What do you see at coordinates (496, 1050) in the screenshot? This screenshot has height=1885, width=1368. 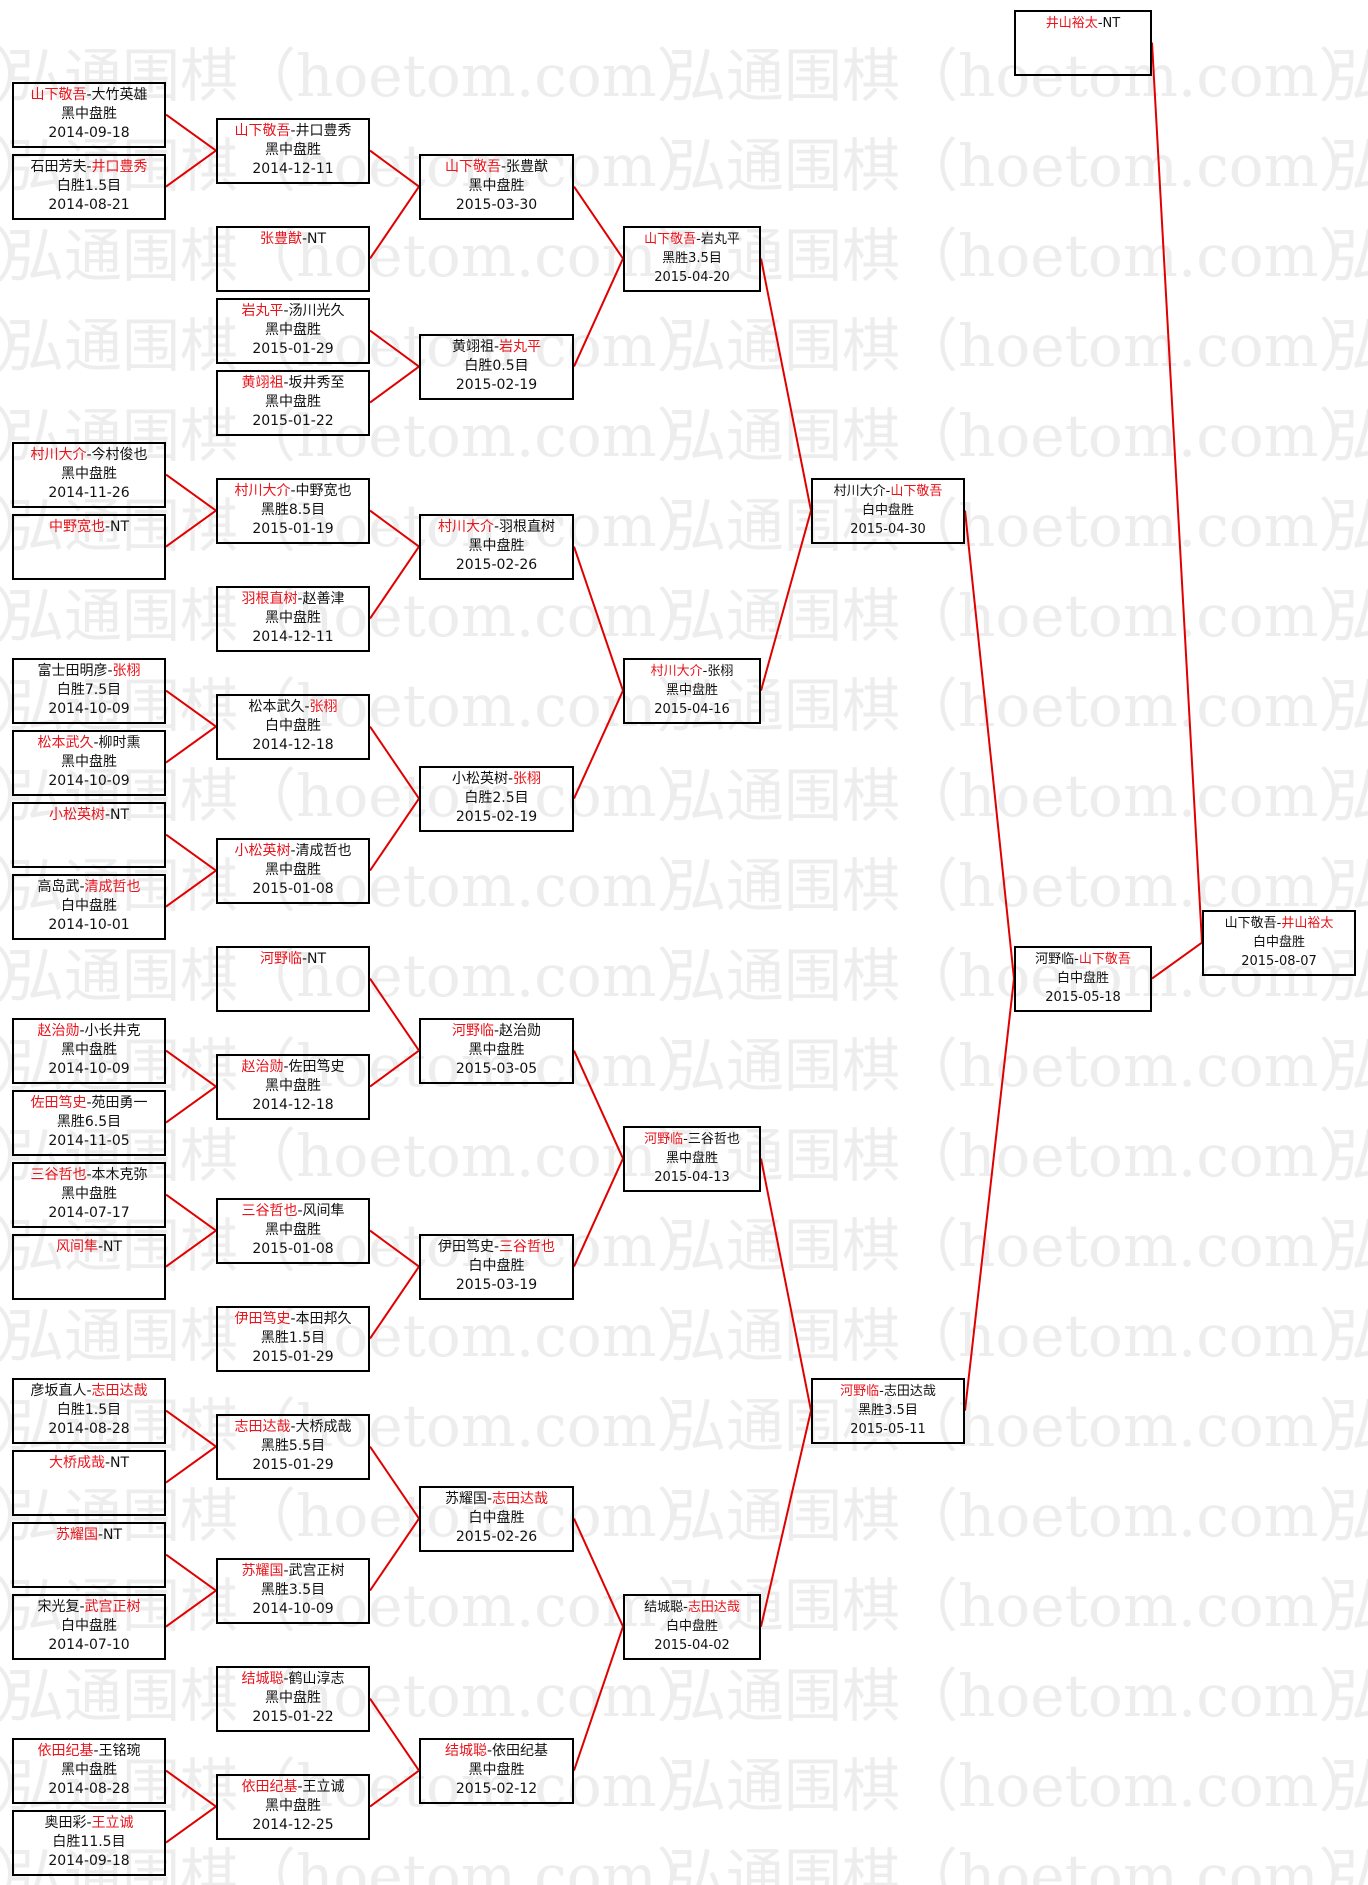 I see `match-box: 河野临-赵治勋 黑中盘胜 2015-03-05` at bounding box center [496, 1050].